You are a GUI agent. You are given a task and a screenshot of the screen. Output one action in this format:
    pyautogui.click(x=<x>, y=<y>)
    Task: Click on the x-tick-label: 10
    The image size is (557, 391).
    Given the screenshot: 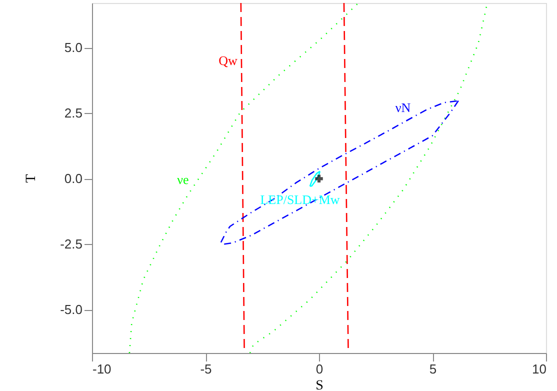 What is the action you would take?
    pyautogui.click(x=539, y=369)
    